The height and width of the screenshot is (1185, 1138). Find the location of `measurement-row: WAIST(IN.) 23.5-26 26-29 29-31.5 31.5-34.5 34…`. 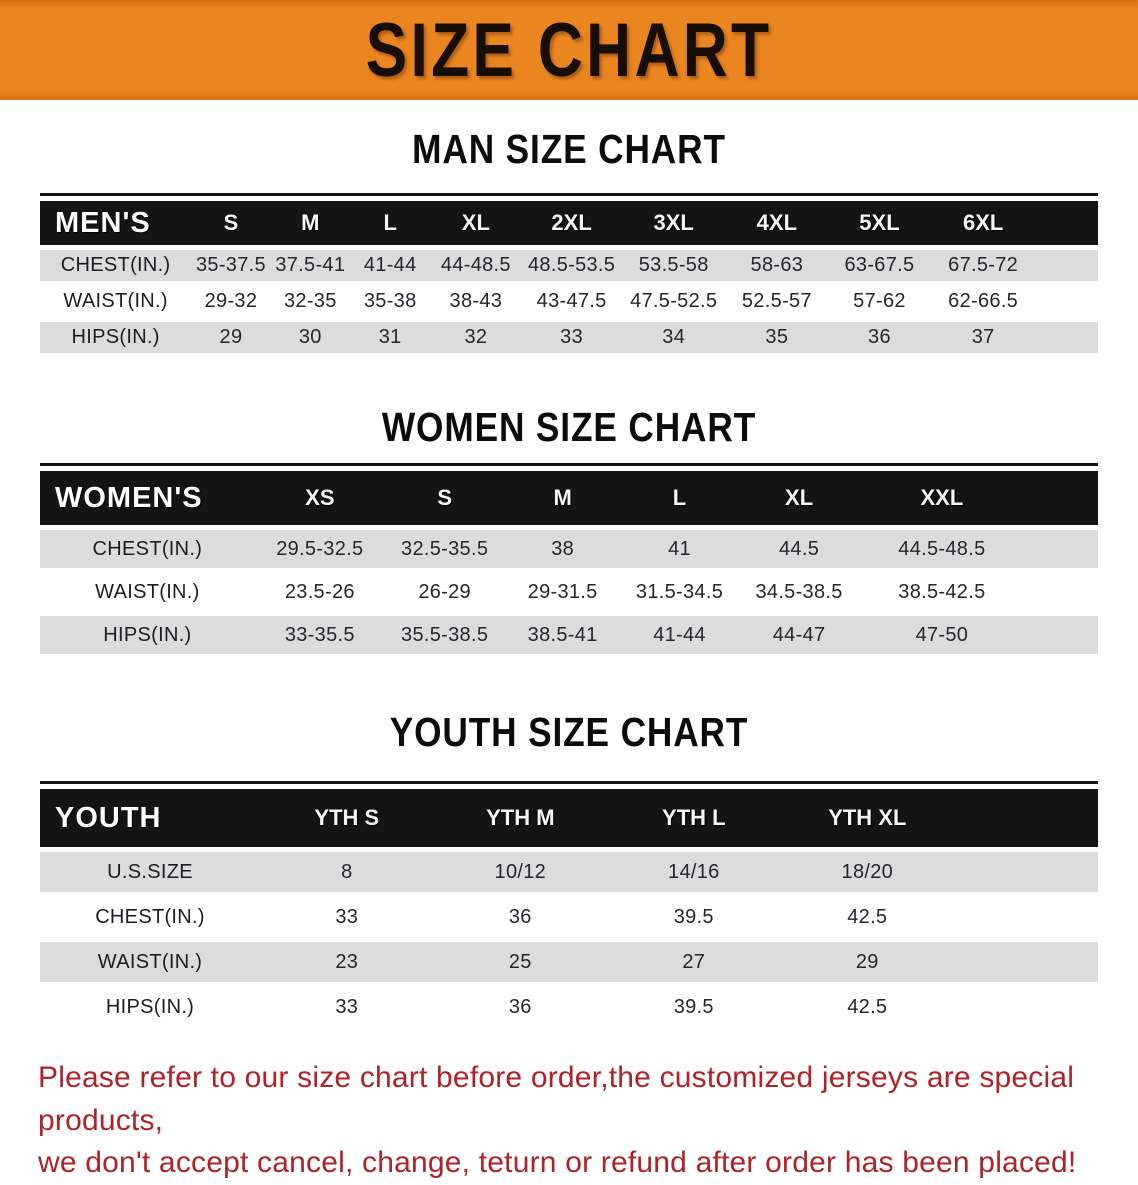

measurement-row: WAIST(IN.) 23.5-26 26-29 29-31.5 31.5-34.5 34… is located at coordinates (569, 592).